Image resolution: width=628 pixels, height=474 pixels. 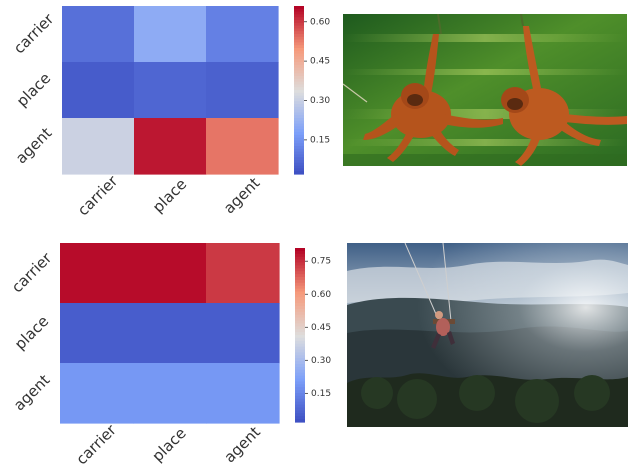 What do you see at coordinates (243, 333) in the screenshot?
I see `heatmap-2-cell-place-agent` at bounding box center [243, 333].